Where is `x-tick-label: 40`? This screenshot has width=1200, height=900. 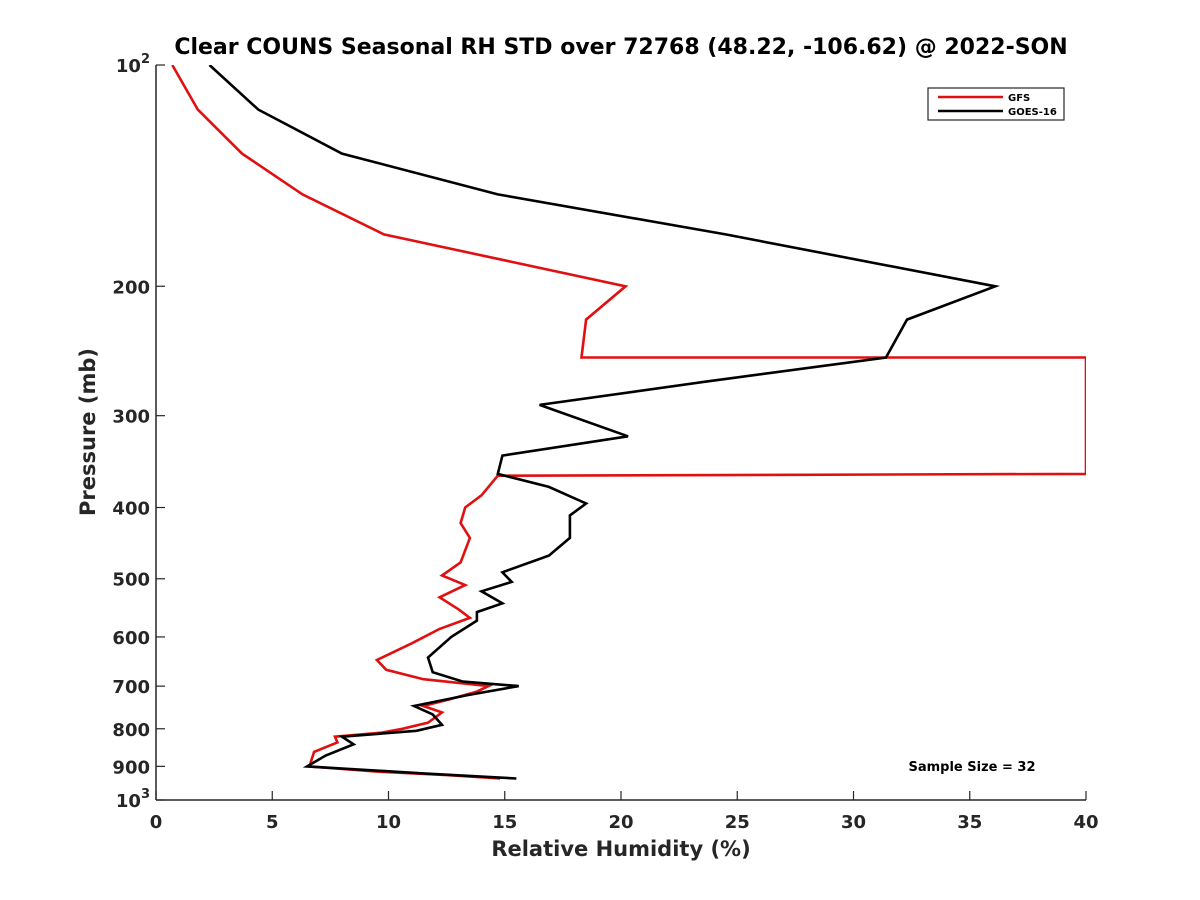 x-tick-label: 40 is located at coordinates (1085, 822).